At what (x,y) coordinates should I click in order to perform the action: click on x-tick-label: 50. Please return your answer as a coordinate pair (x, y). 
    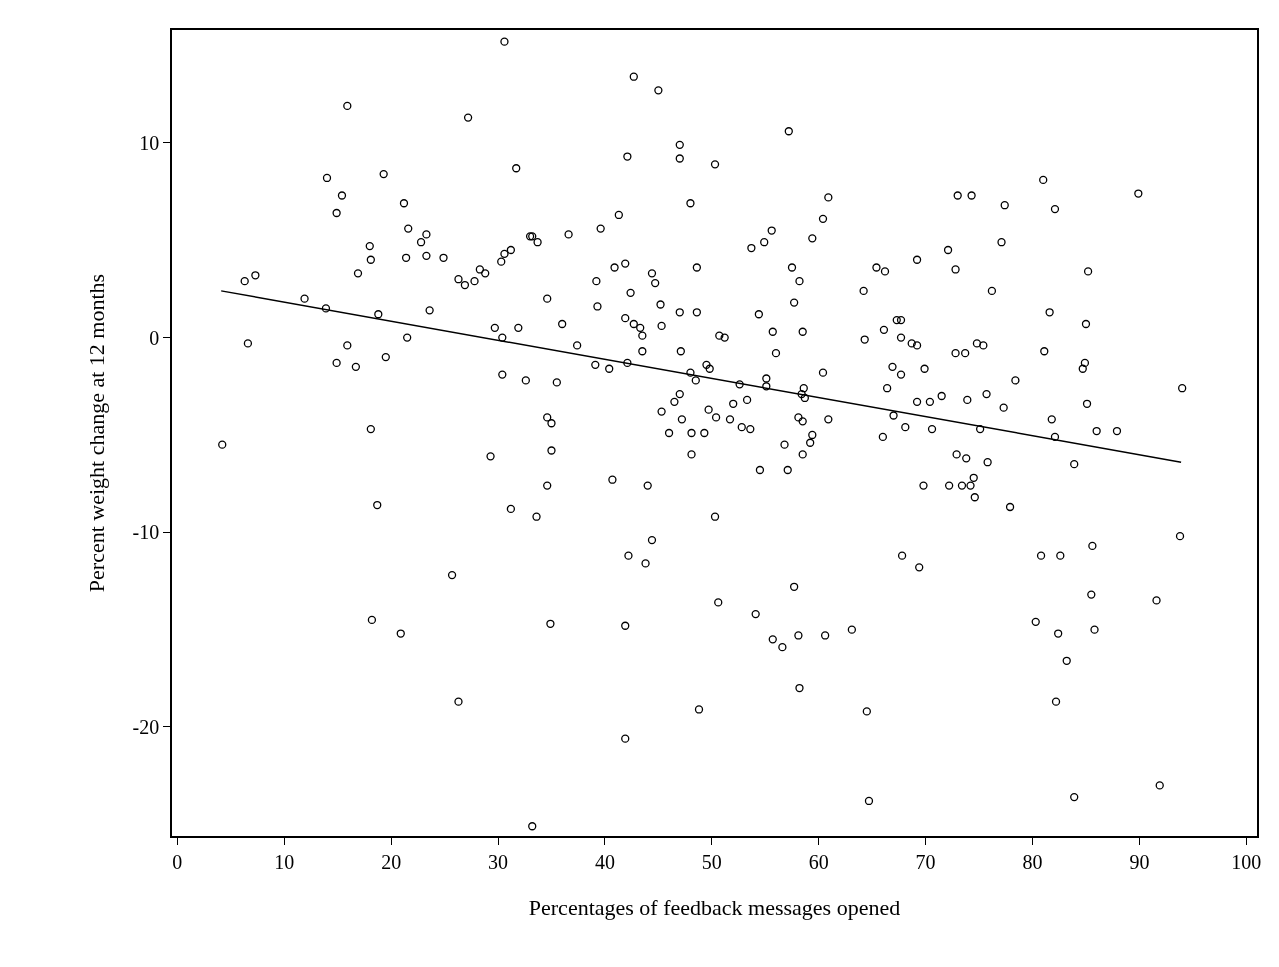
    Looking at the image, I should click on (711, 861).